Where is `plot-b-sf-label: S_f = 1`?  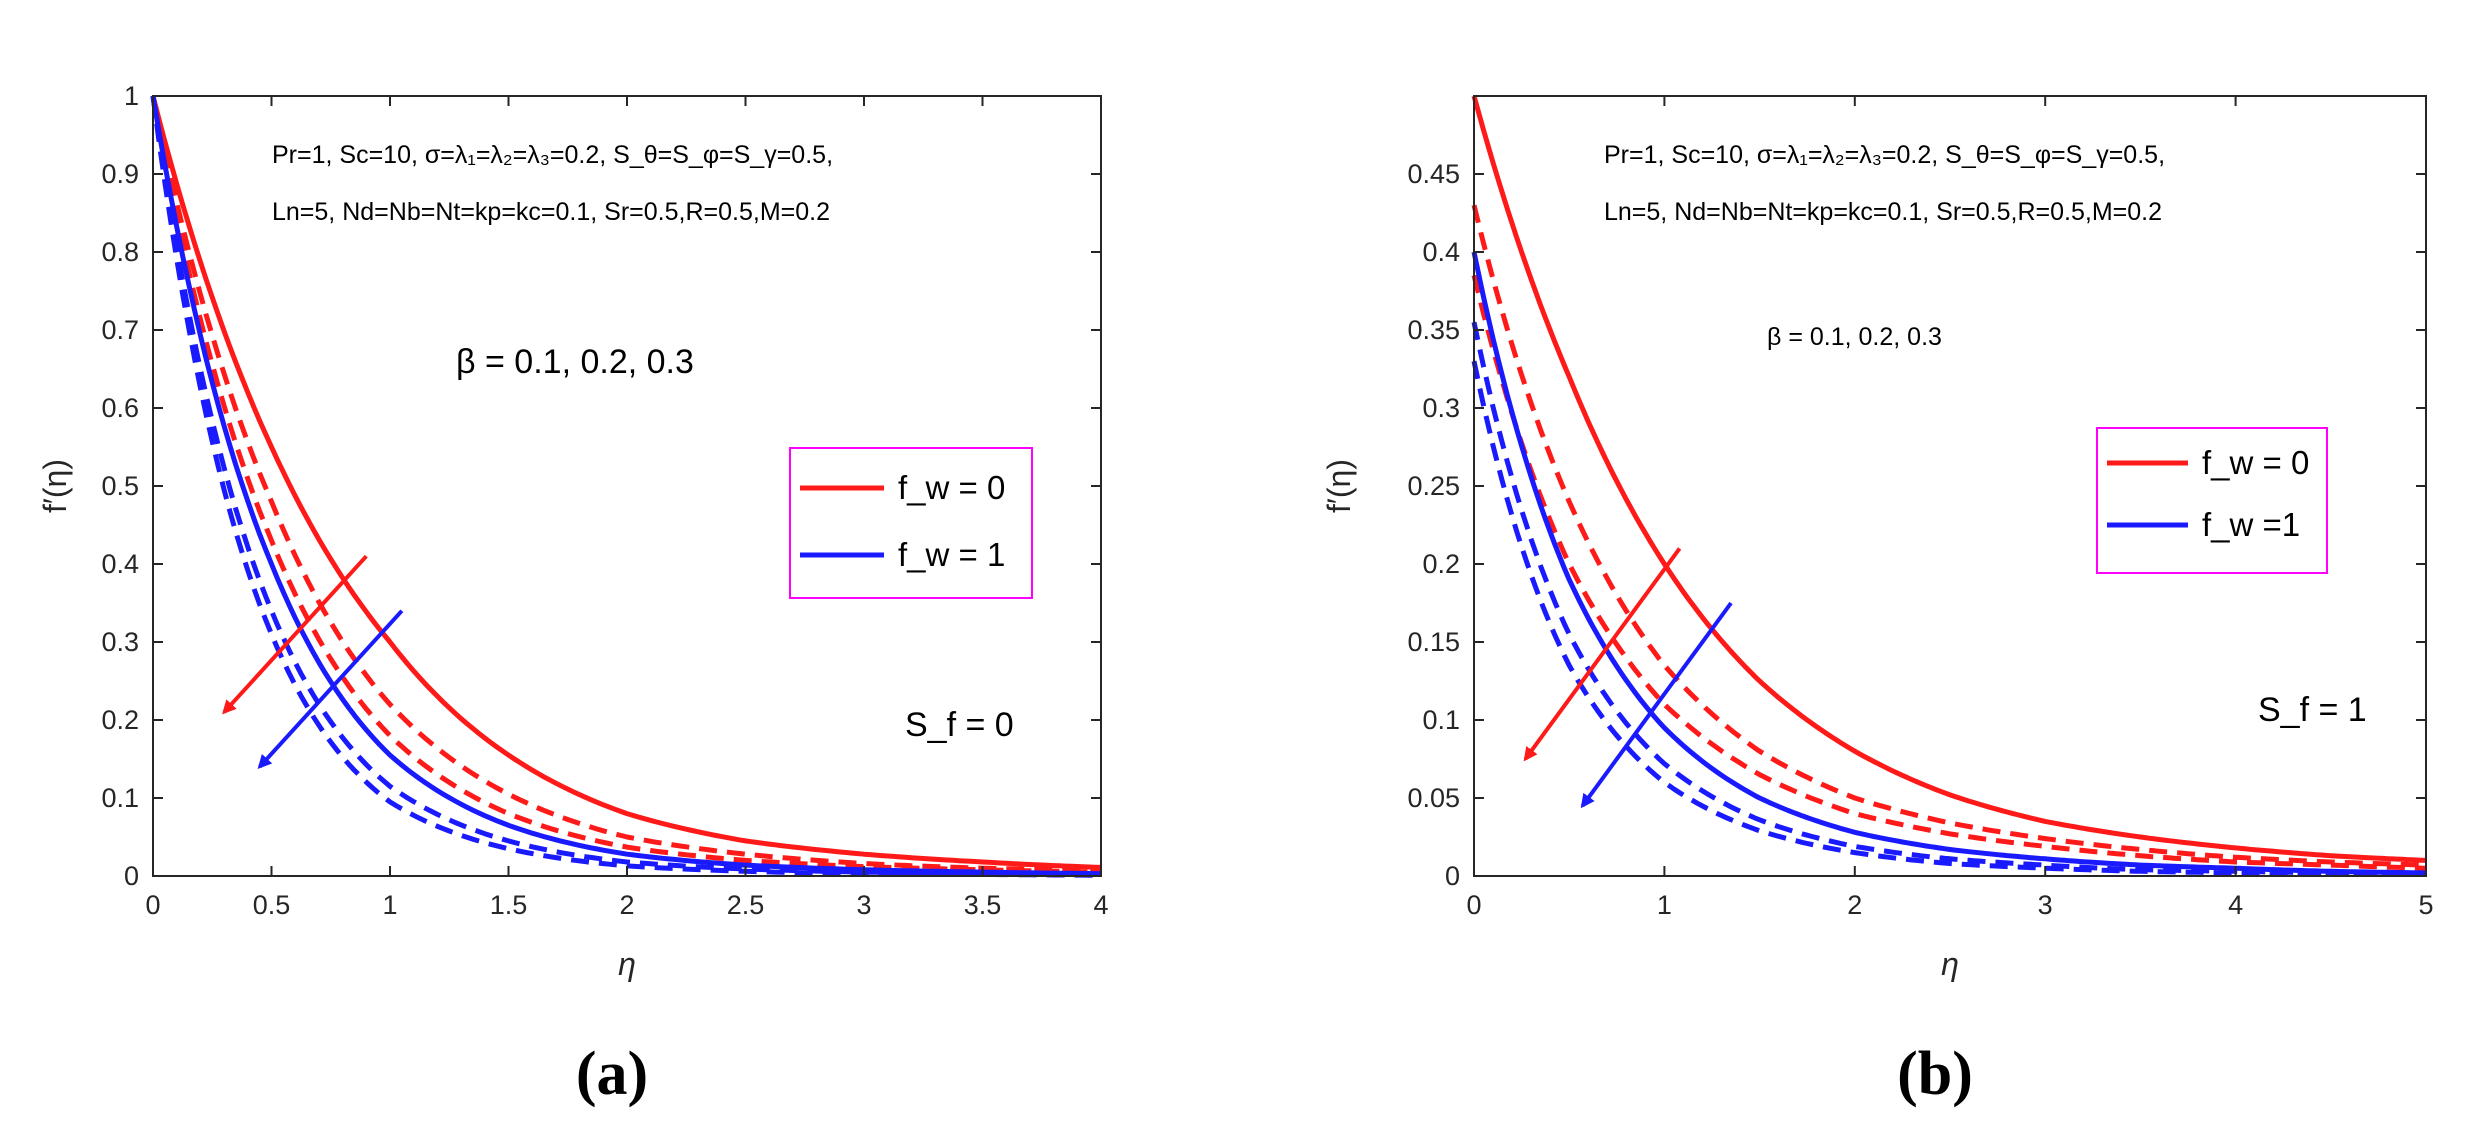 plot-b-sf-label: S_f = 1 is located at coordinates (2312, 710).